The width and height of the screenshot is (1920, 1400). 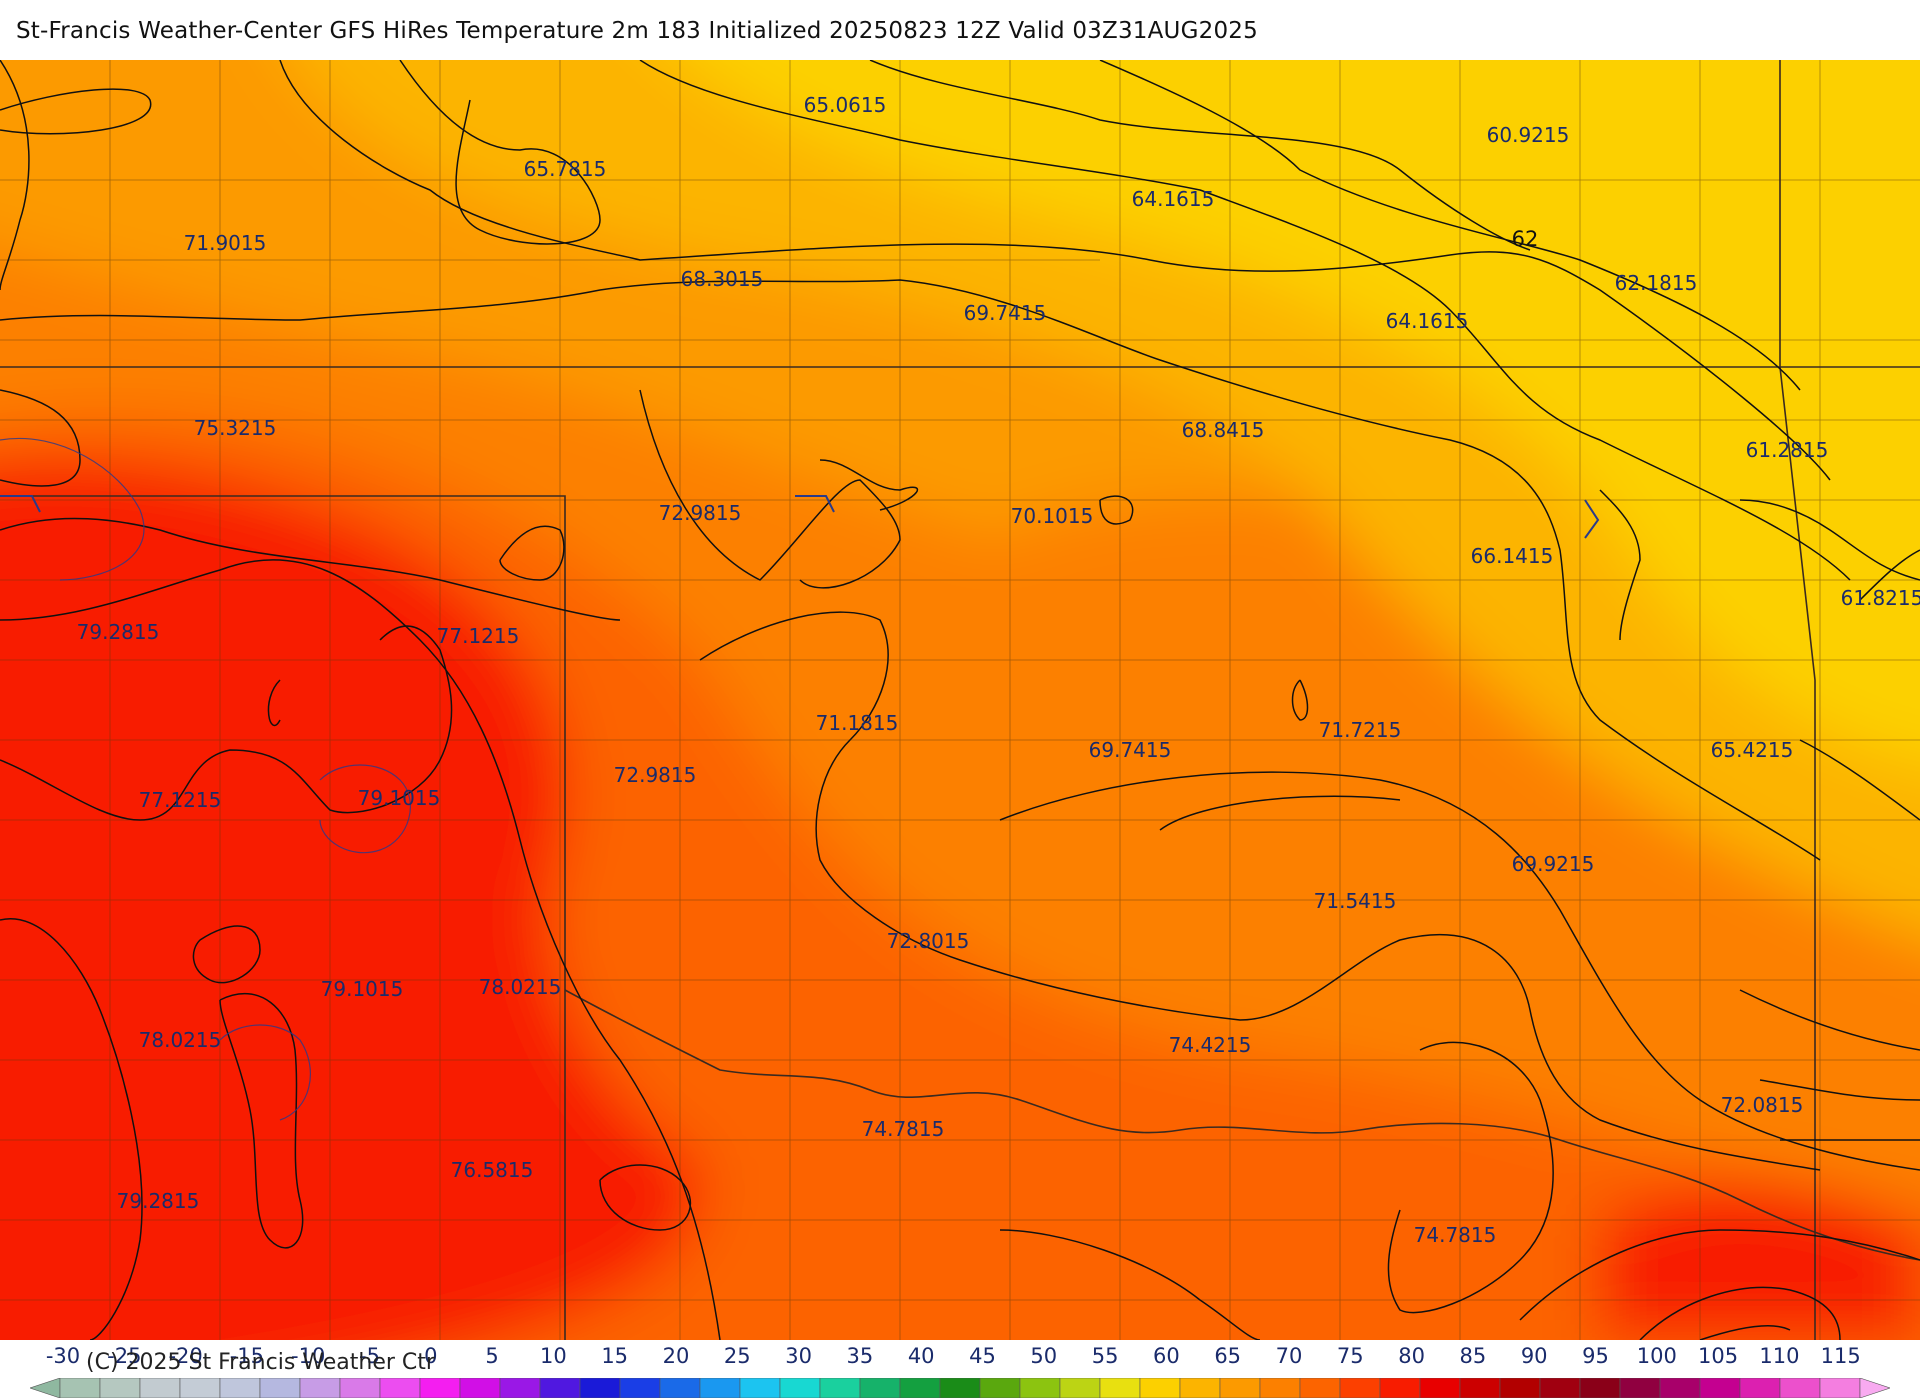 What do you see at coordinates (369, 1356) in the screenshot?
I see `legend-tick-label: -5` at bounding box center [369, 1356].